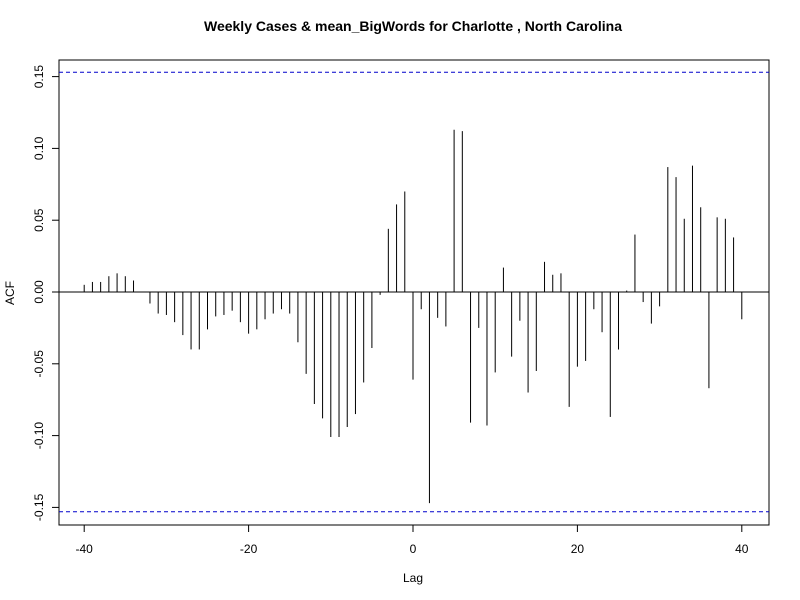 The image size is (800, 600). What do you see at coordinates (85, 549) in the screenshot?
I see `x-tick-label: -40` at bounding box center [85, 549].